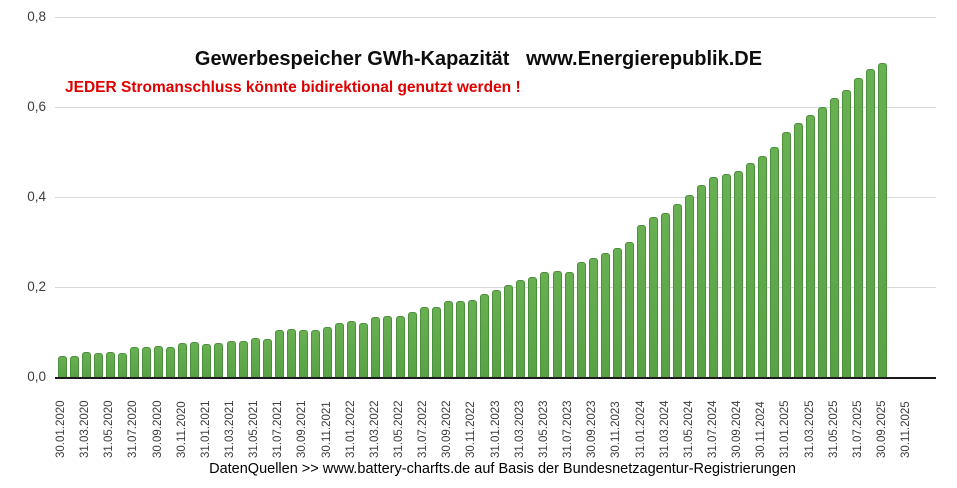 The width and height of the screenshot is (957, 488). What do you see at coordinates (495, 429) in the screenshot?
I see `x-tick-label: 31.01.2023` at bounding box center [495, 429].